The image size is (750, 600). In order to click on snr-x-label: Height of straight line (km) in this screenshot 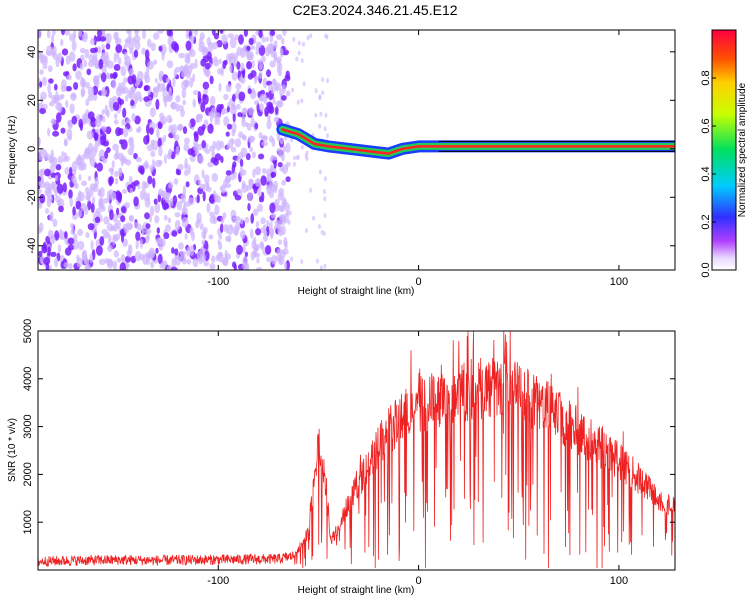, I will do `click(356, 590)`.